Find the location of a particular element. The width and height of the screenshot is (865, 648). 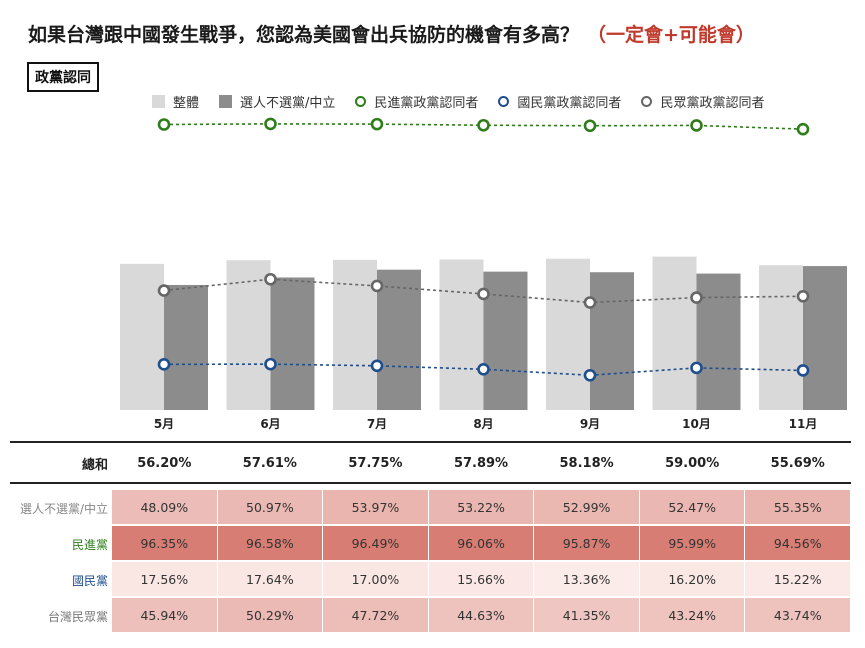

table-cell: 43.24% is located at coordinates (692, 616).